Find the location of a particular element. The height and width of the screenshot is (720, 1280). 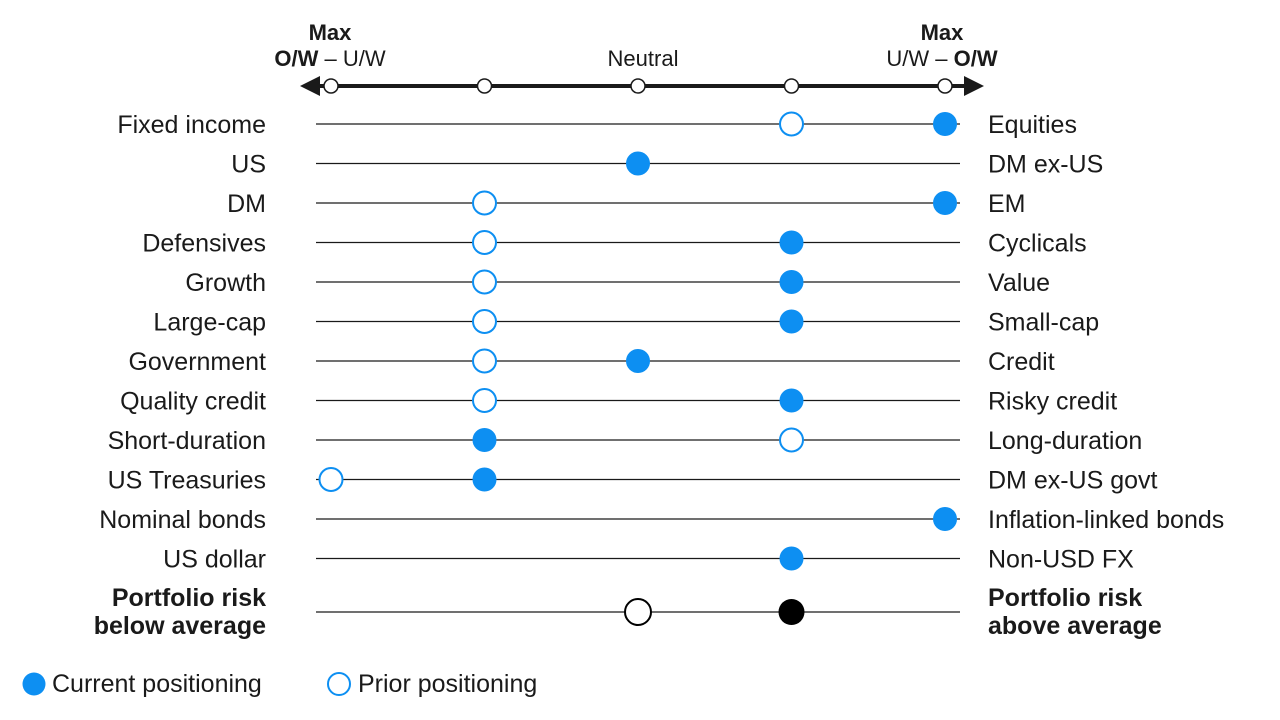

row-left-label: Quality credit is located at coordinates (193, 402).